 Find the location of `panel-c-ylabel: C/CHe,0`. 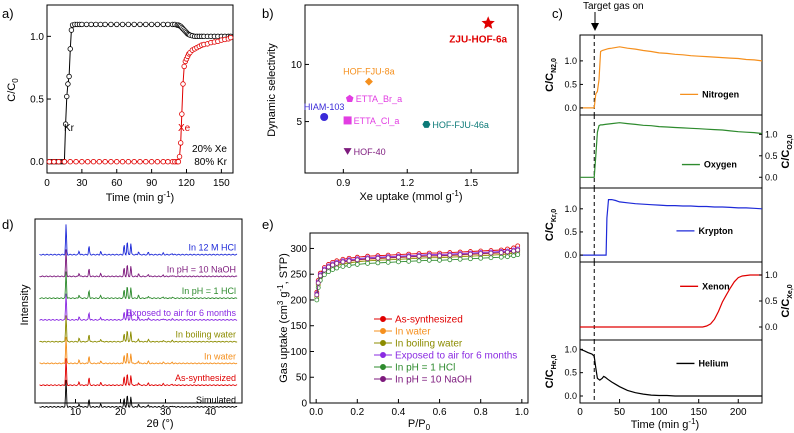

panel-c-ylabel: C/CHe,0 is located at coordinates (551, 372).